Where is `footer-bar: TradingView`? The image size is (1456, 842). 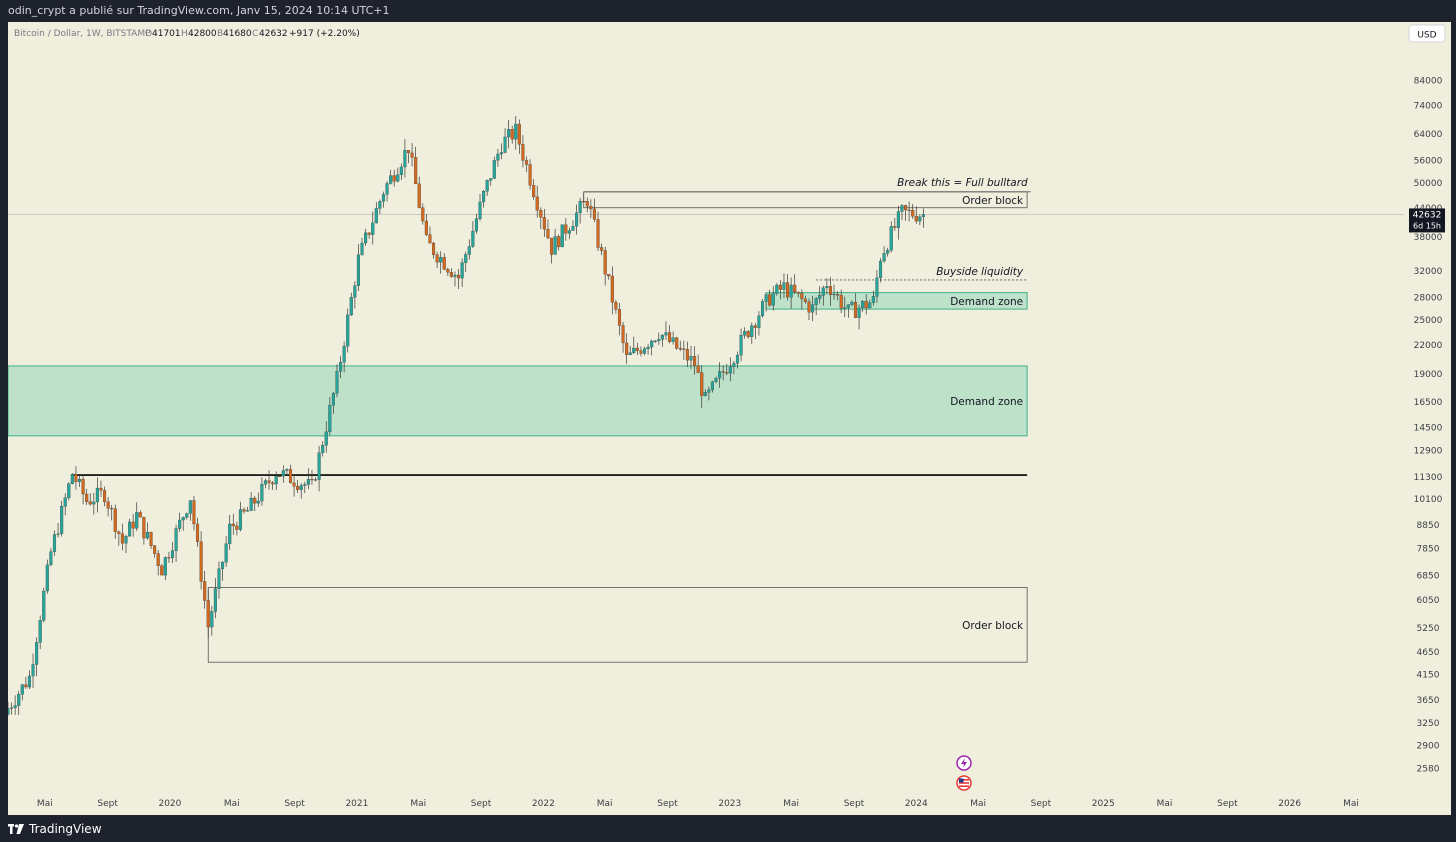 footer-bar: TradingView is located at coordinates (728, 828).